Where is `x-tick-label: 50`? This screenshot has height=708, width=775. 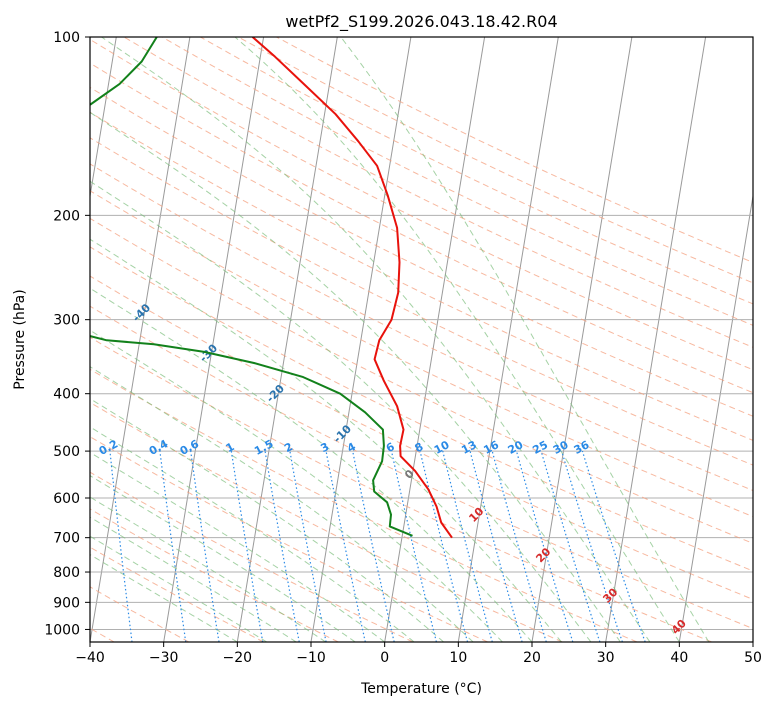 x-tick-label: 50 is located at coordinates (753, 658).